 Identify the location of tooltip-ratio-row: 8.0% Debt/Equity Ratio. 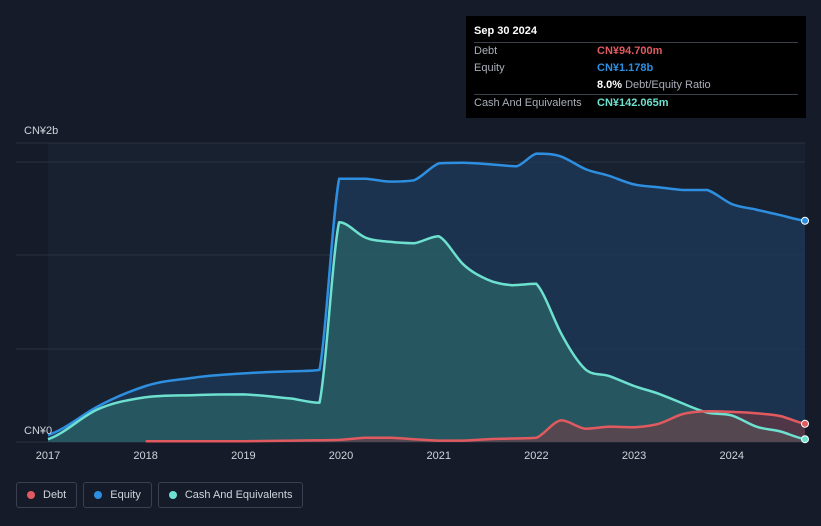
(636, 85).